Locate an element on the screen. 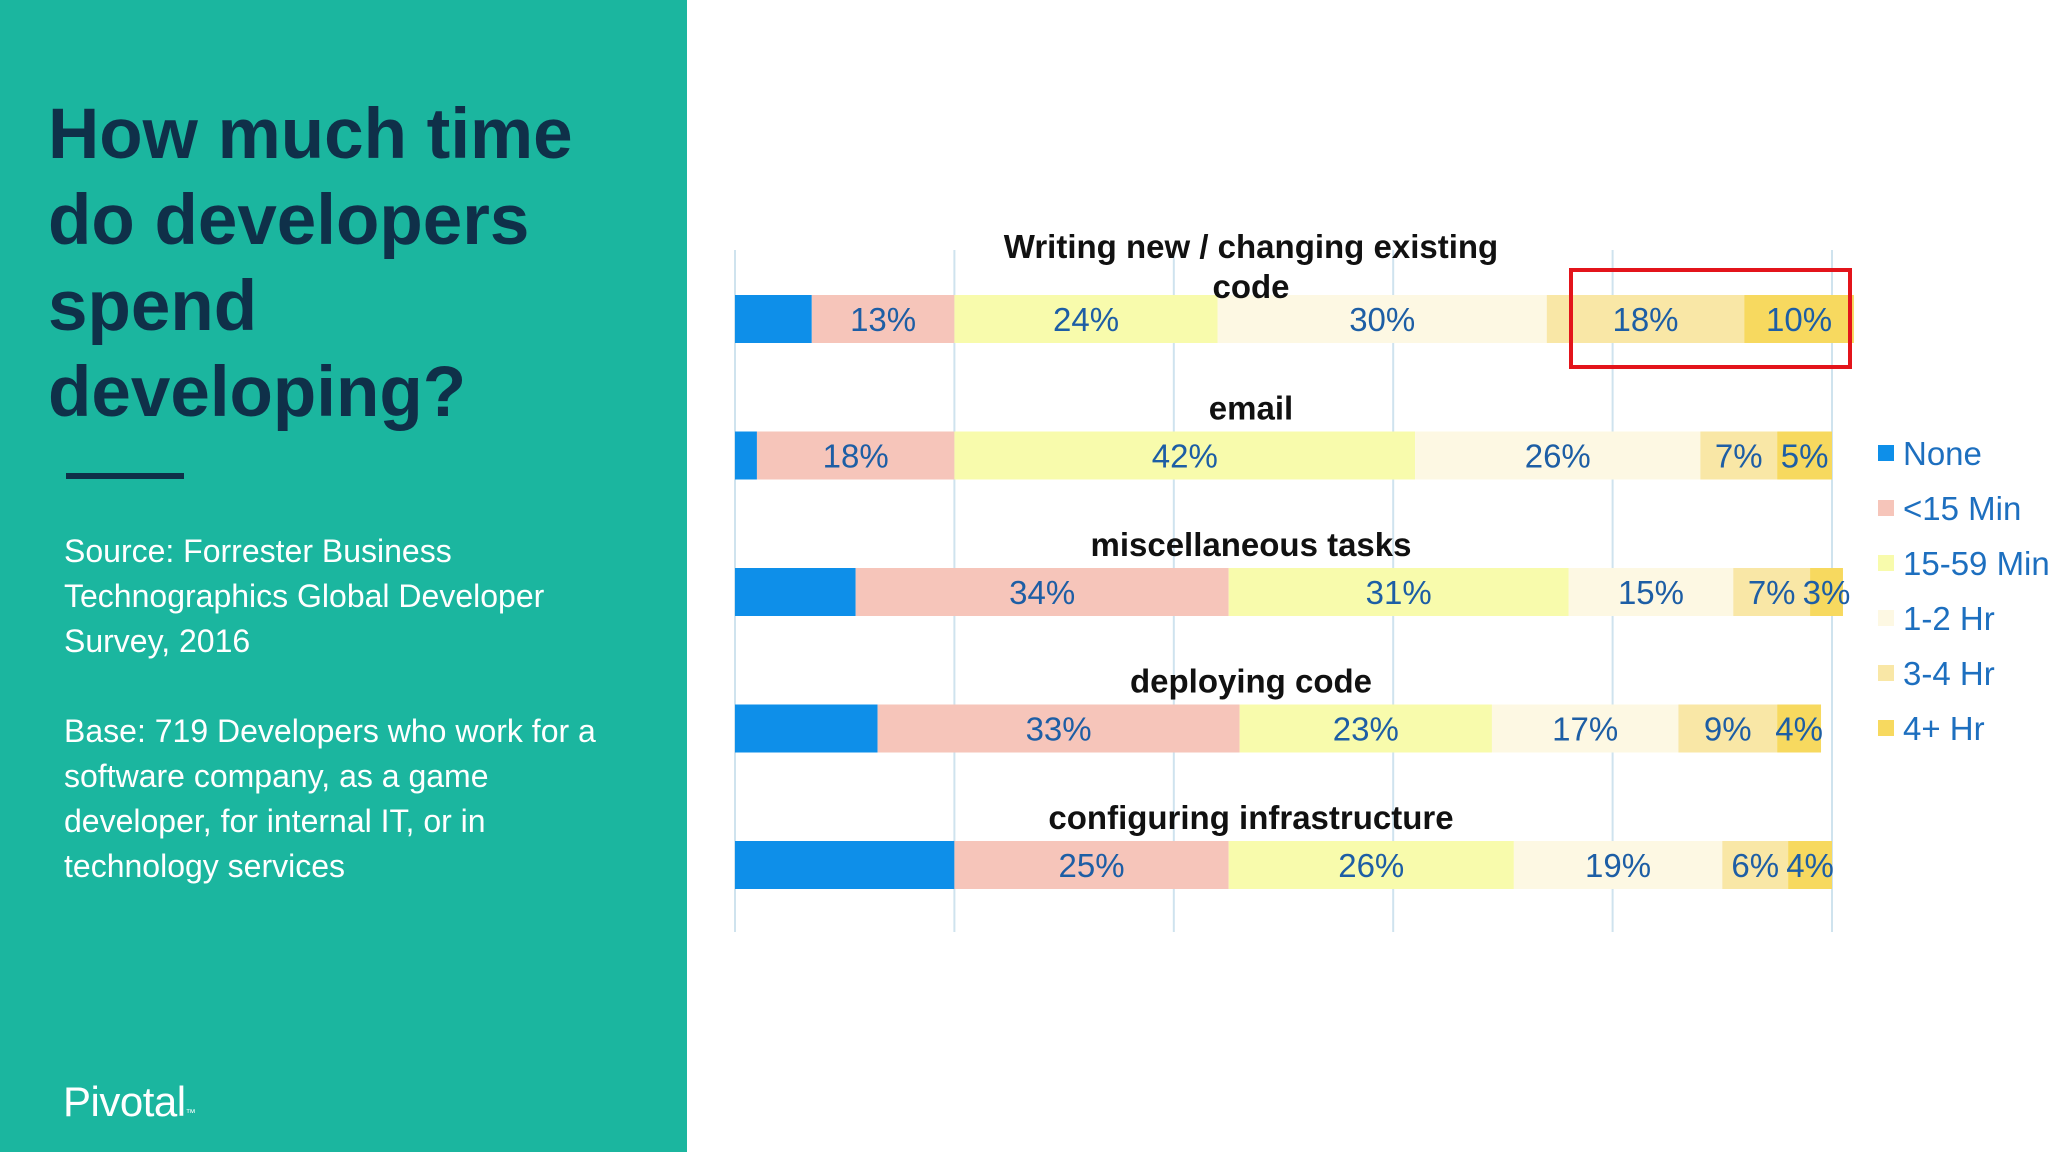  data-label: 15% is located at coordinates (1651, 592).